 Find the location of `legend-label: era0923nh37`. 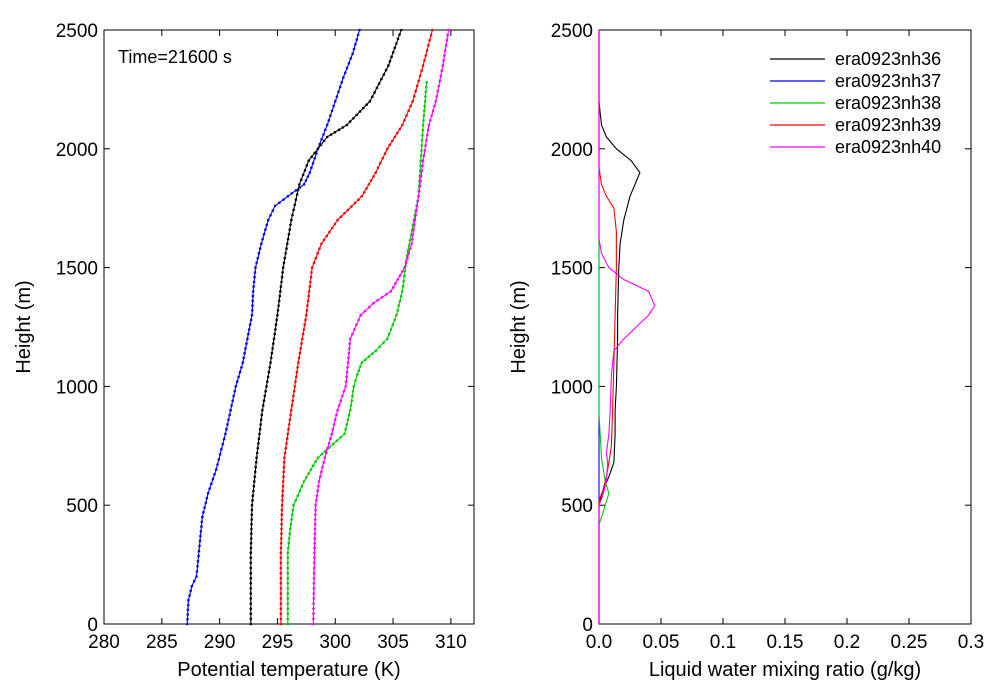

legend-label: era0923nh37 is located at coordinates (888, 81).